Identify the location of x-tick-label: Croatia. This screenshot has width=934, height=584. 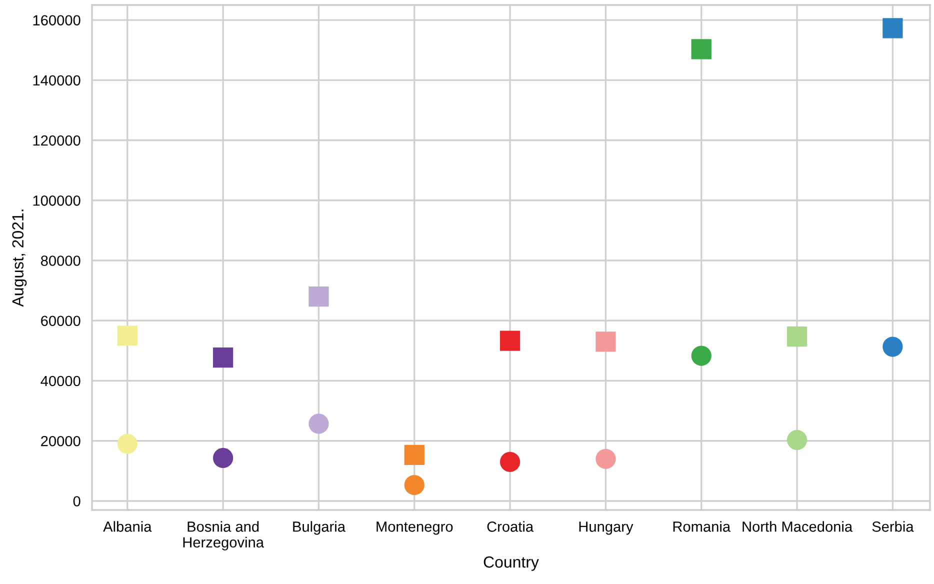
(510, 526).